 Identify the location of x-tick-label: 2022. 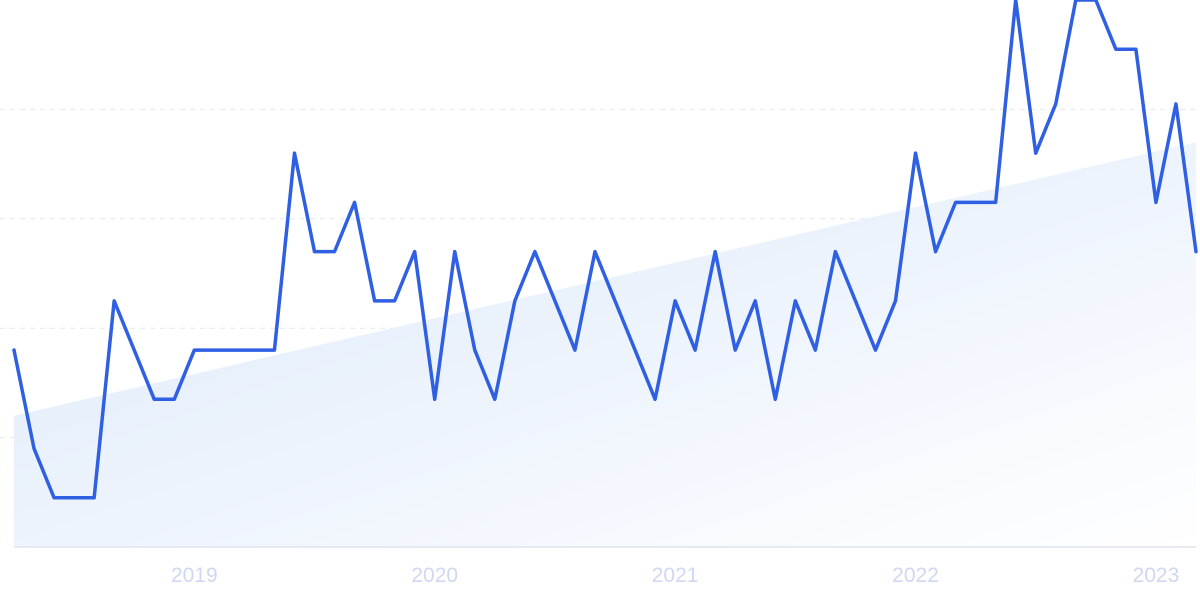
(915, 575).